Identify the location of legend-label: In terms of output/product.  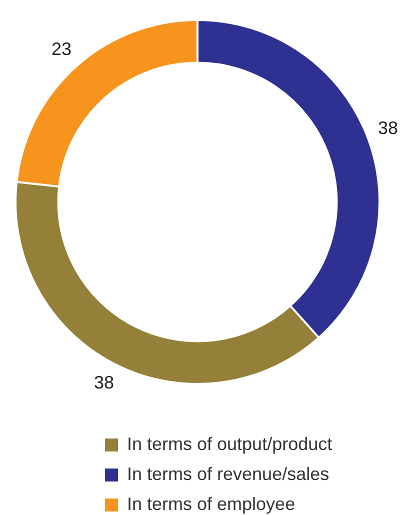
(229, 444).